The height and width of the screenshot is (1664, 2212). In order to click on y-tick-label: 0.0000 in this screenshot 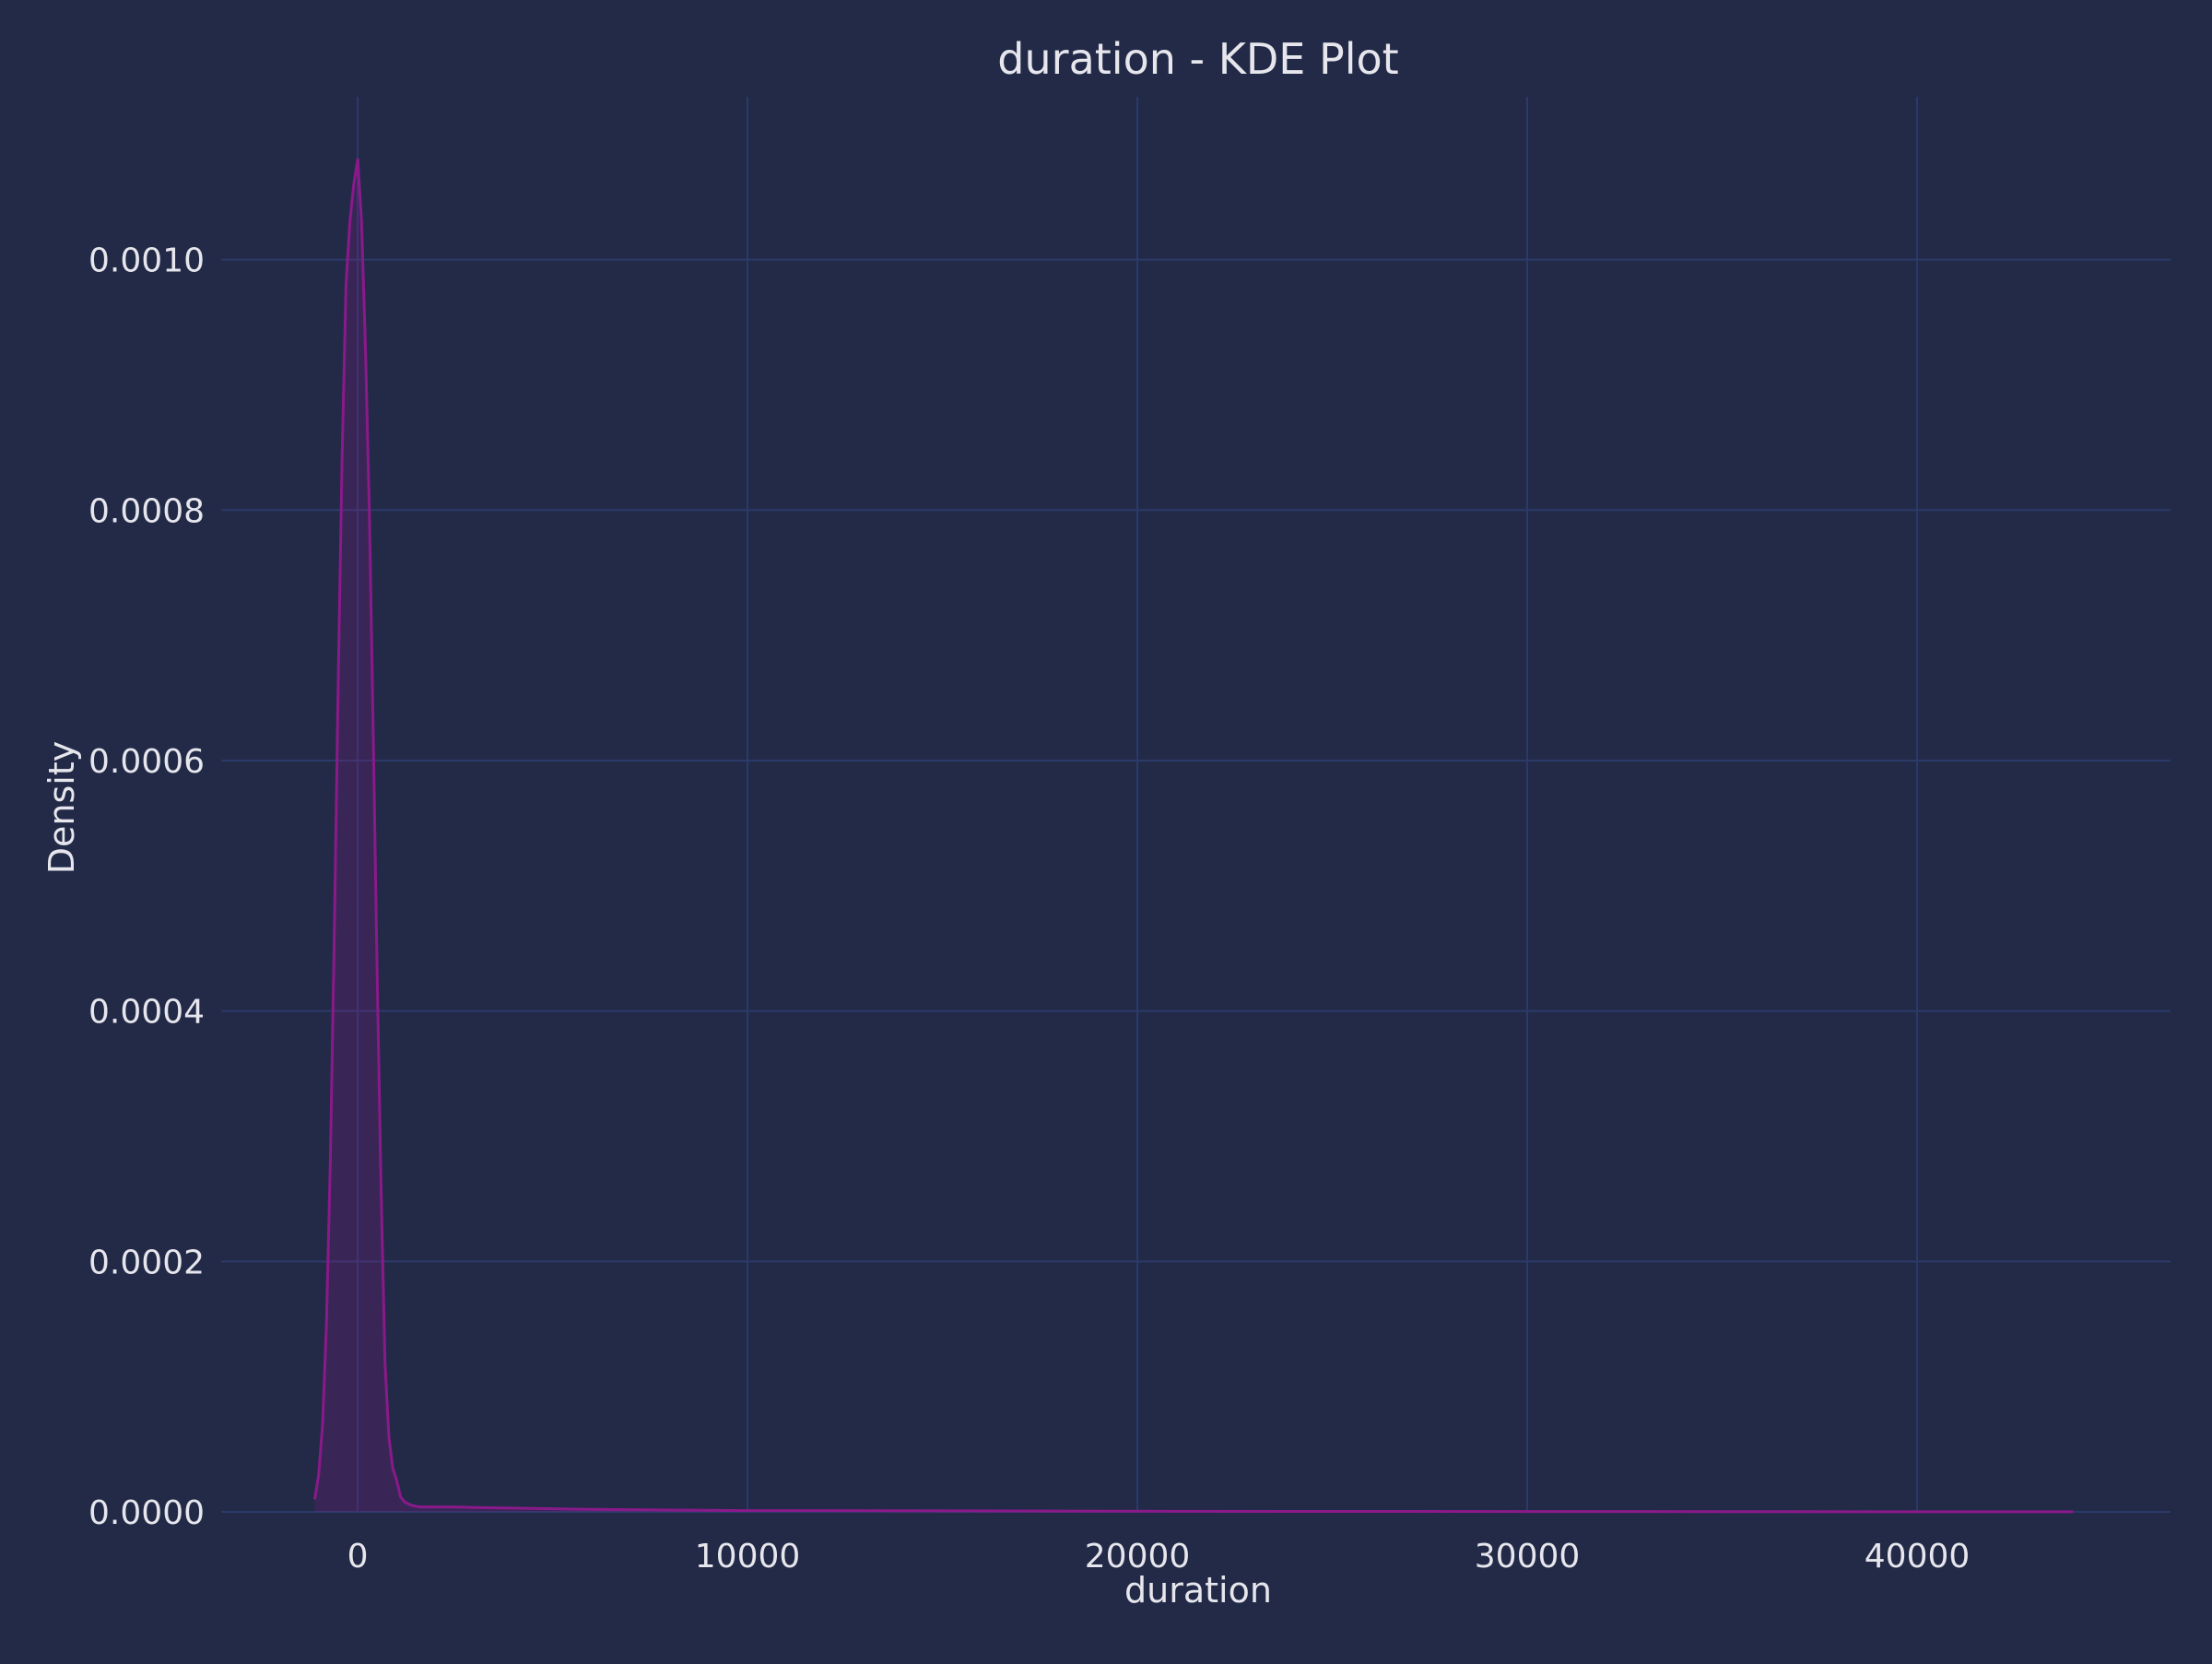, I will do `click(146, 1513)`.